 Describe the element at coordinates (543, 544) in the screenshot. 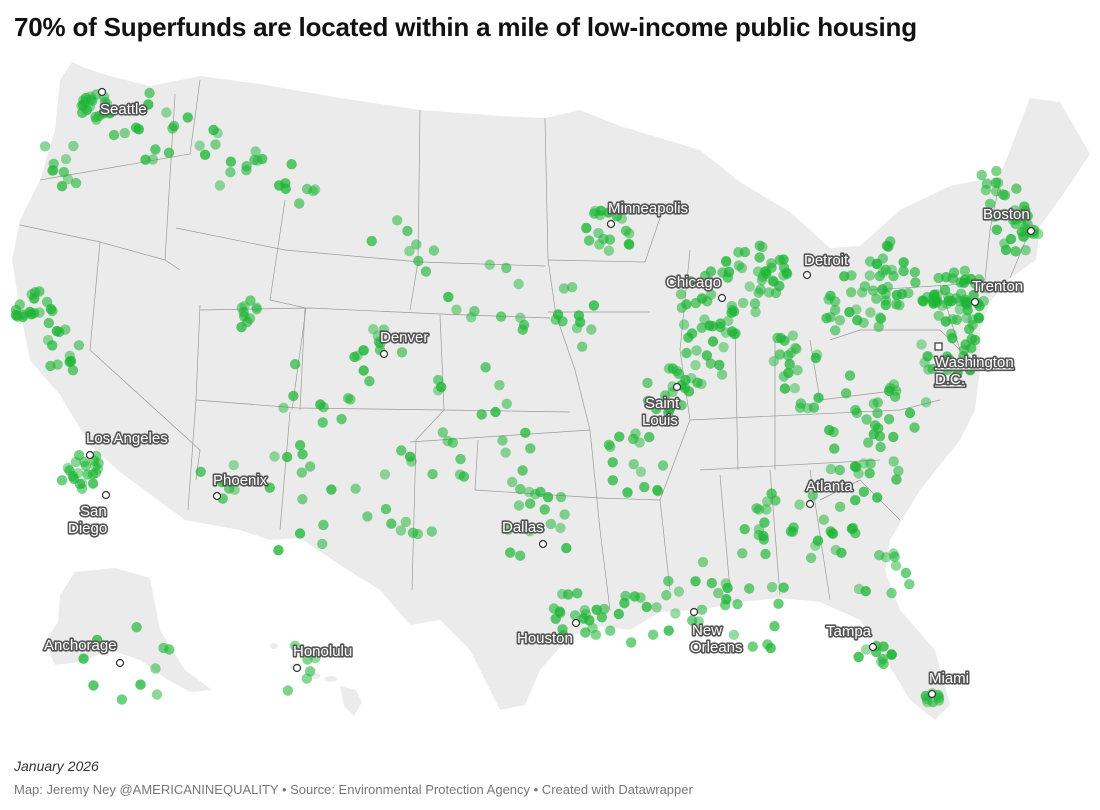

I see `city-marker-dallas` at that location.